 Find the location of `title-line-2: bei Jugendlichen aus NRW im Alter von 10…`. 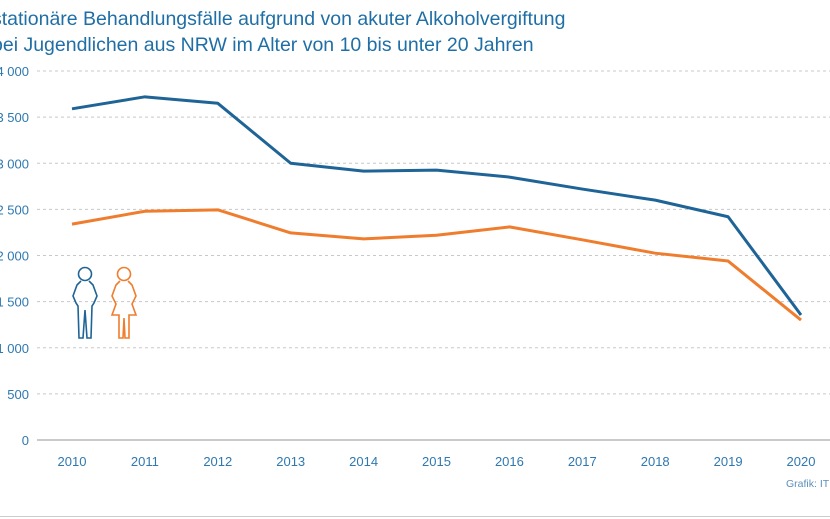

title-line-2: bei Jugendlichen aus NRW im Alter von 10… is located at coordinates (267, 45).